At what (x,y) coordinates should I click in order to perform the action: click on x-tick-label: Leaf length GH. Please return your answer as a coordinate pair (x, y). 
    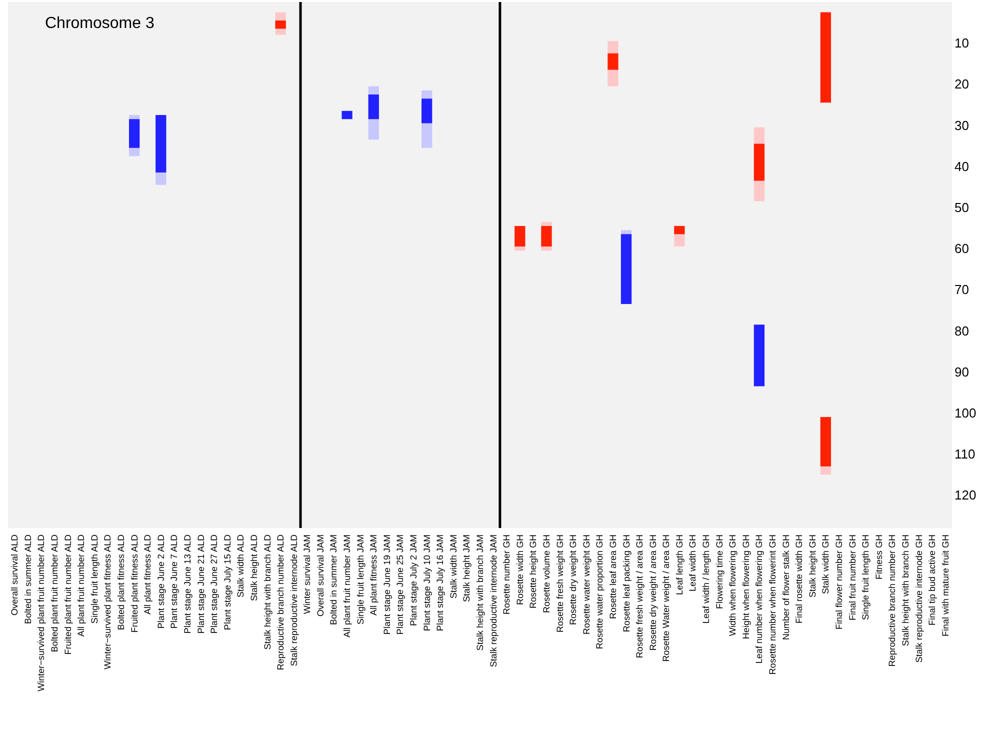
    Looking at the image, I should click on (679, 565).